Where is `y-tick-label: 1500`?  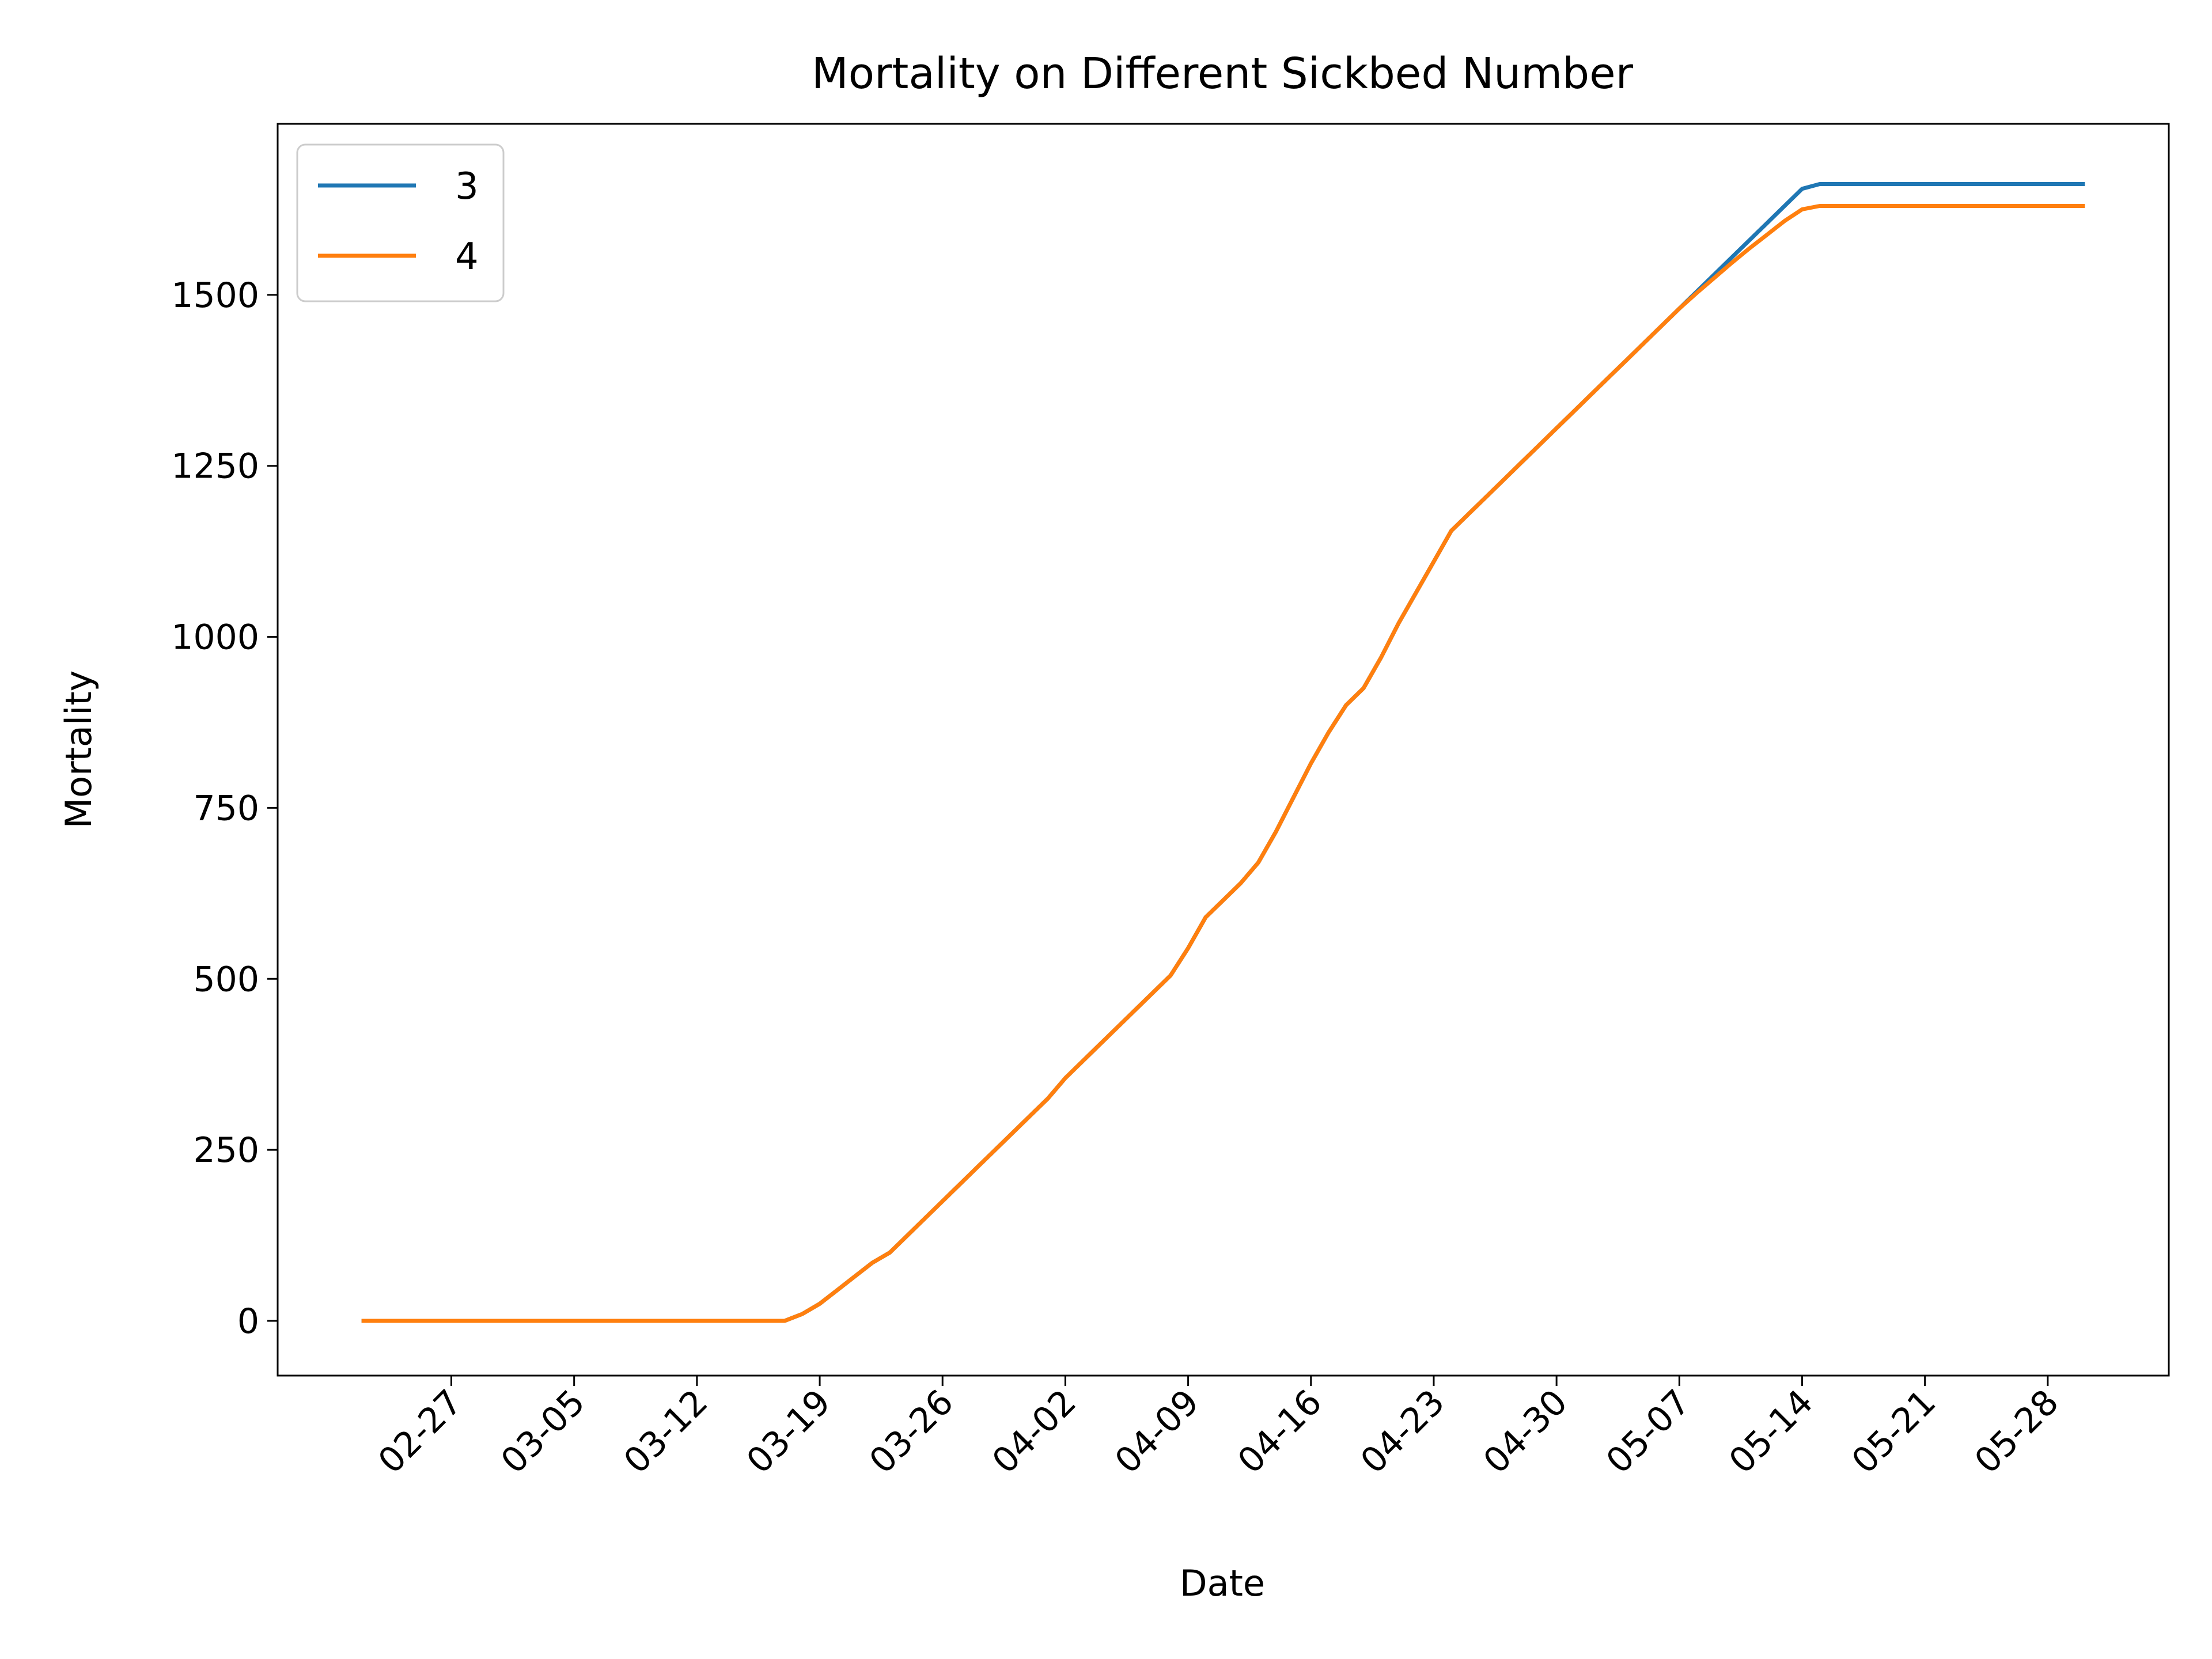
y-tick-label: 1500 is located at coordinates (215, 295).